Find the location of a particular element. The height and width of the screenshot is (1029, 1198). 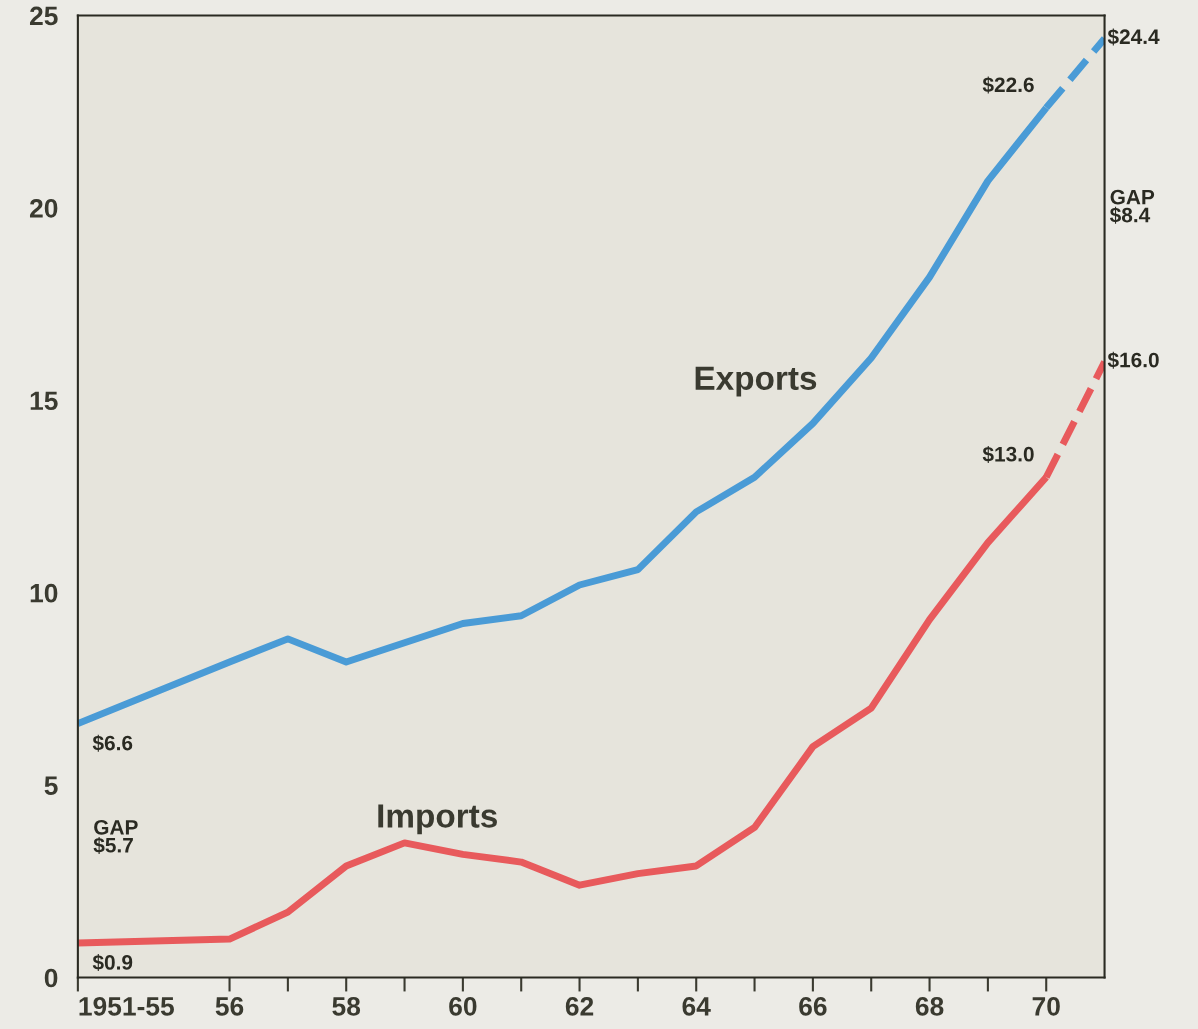

annotation: Exports is located at coordinates (756, 381).